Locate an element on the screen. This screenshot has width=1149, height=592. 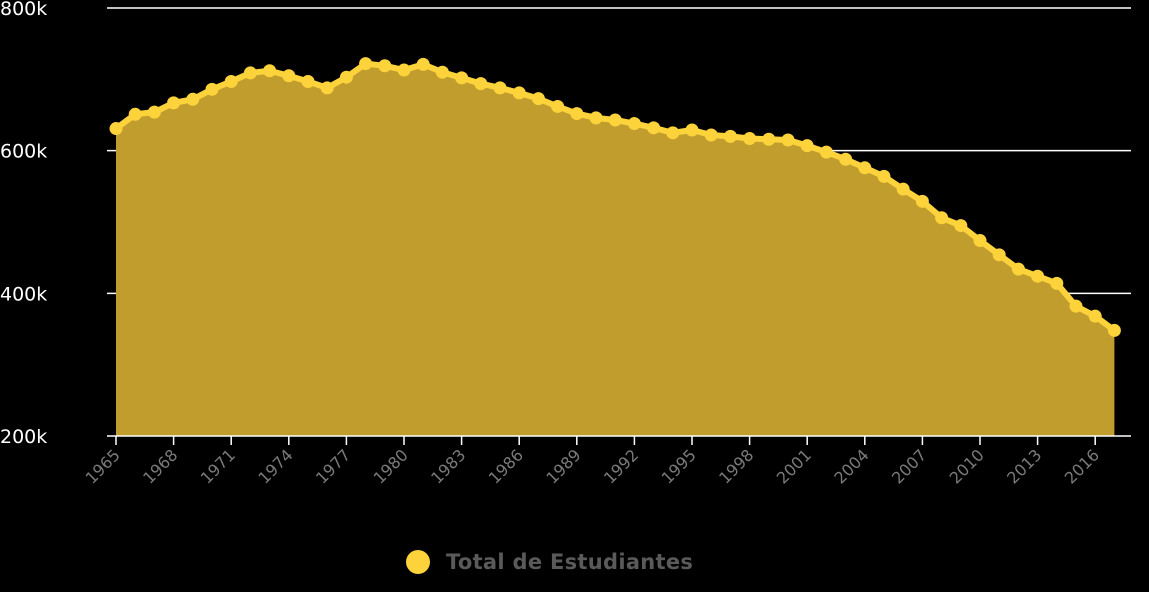
x-tick-label: 2013 is located at coordinates (1024, 466).